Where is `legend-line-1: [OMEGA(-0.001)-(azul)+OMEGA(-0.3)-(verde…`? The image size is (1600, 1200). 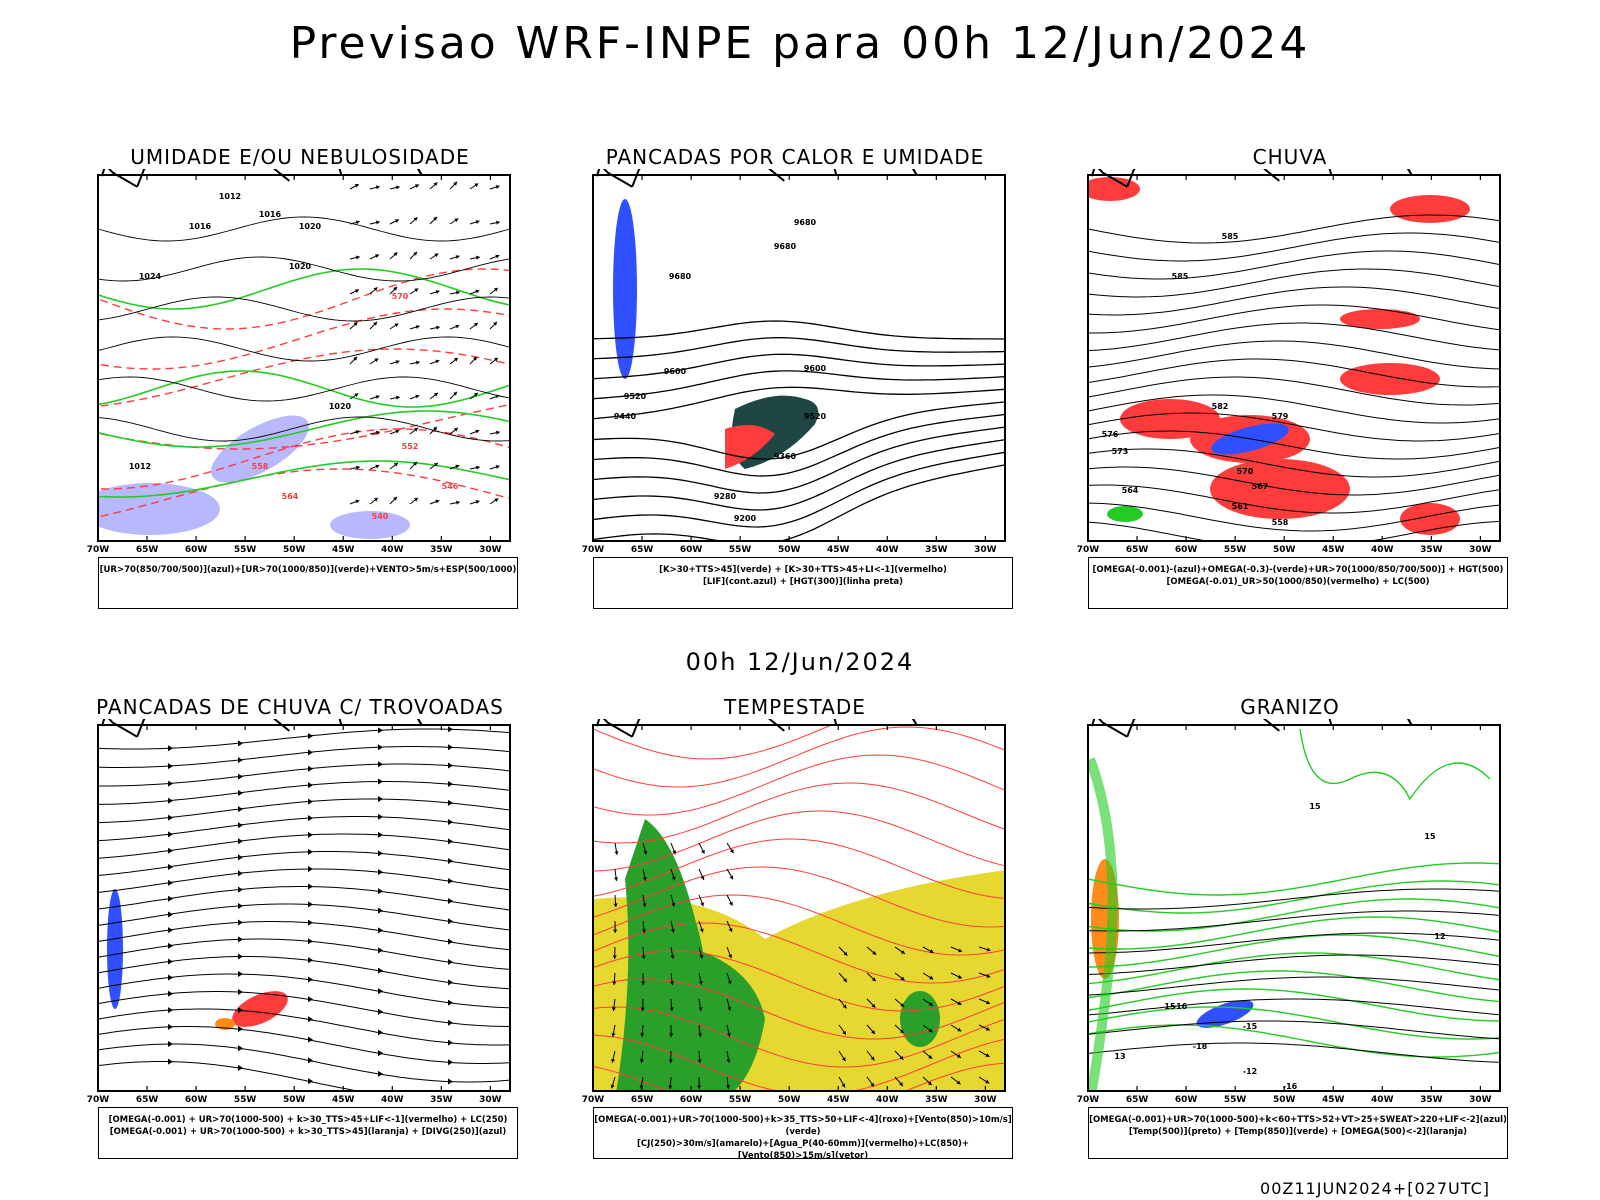
legend-line-1: [OMEGA(-0.001)-(azul)+OMEGA(-0.3)-(verde… is located at coordinates (1298, 570).